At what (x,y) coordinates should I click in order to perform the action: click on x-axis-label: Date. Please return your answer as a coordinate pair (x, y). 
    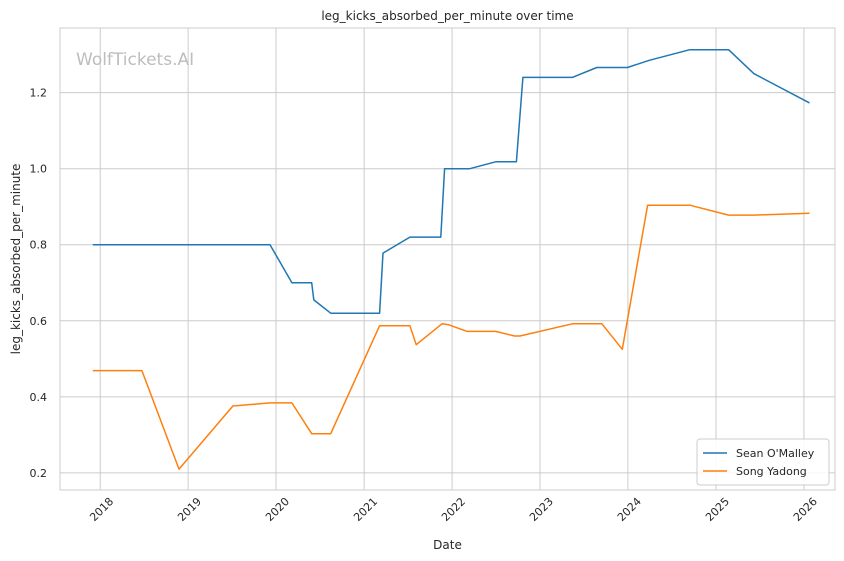
    Looking at the image, I should click on (447, 545).